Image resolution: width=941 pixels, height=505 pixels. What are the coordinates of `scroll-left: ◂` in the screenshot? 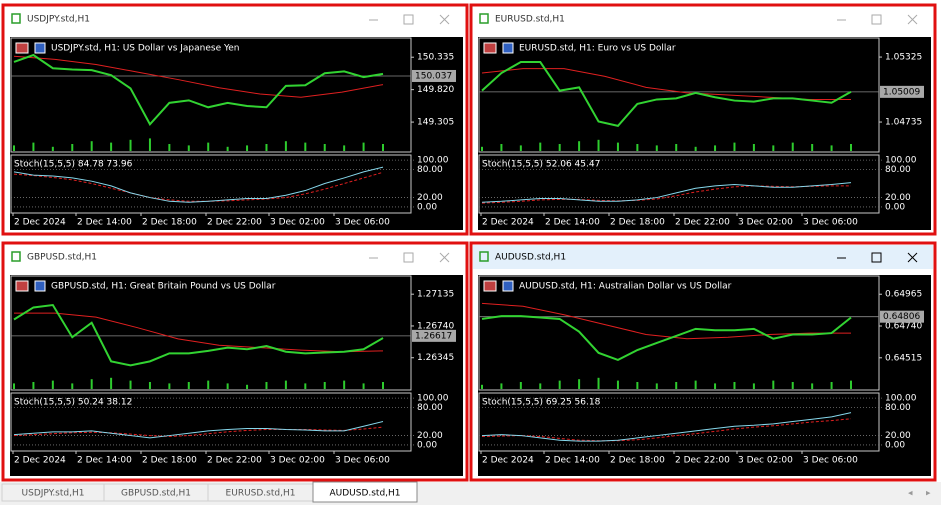 It's located at (910, 494).